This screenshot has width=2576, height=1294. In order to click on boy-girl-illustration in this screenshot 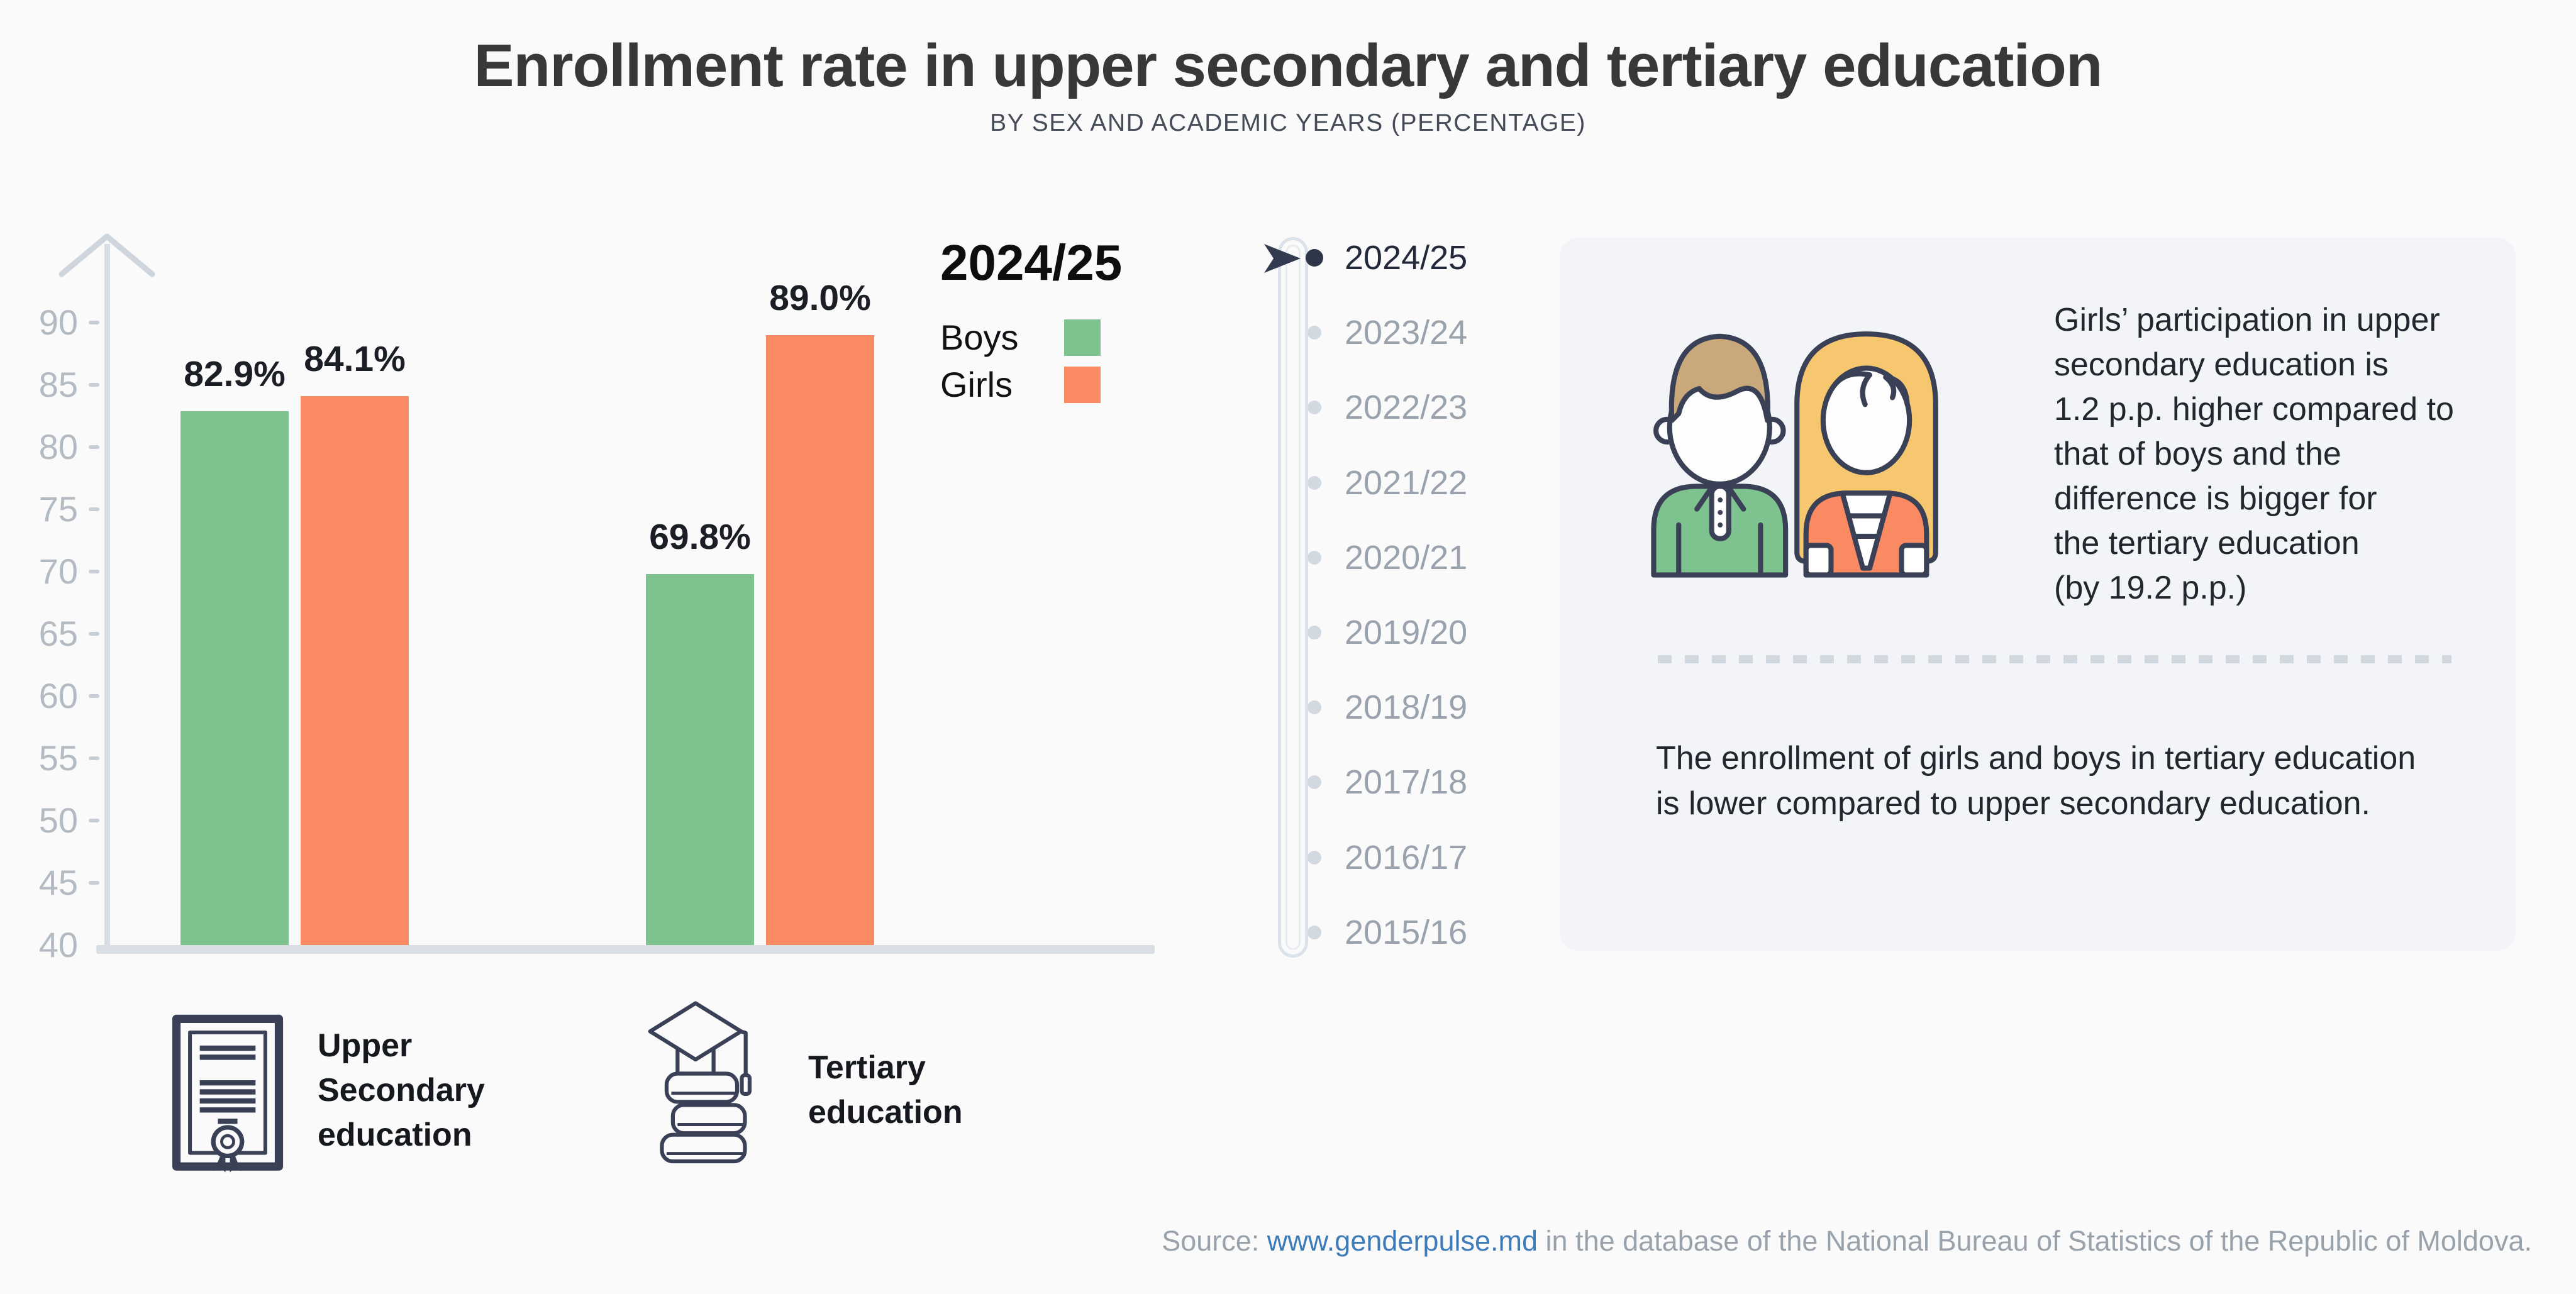, I will do `click(1792, 450)`.